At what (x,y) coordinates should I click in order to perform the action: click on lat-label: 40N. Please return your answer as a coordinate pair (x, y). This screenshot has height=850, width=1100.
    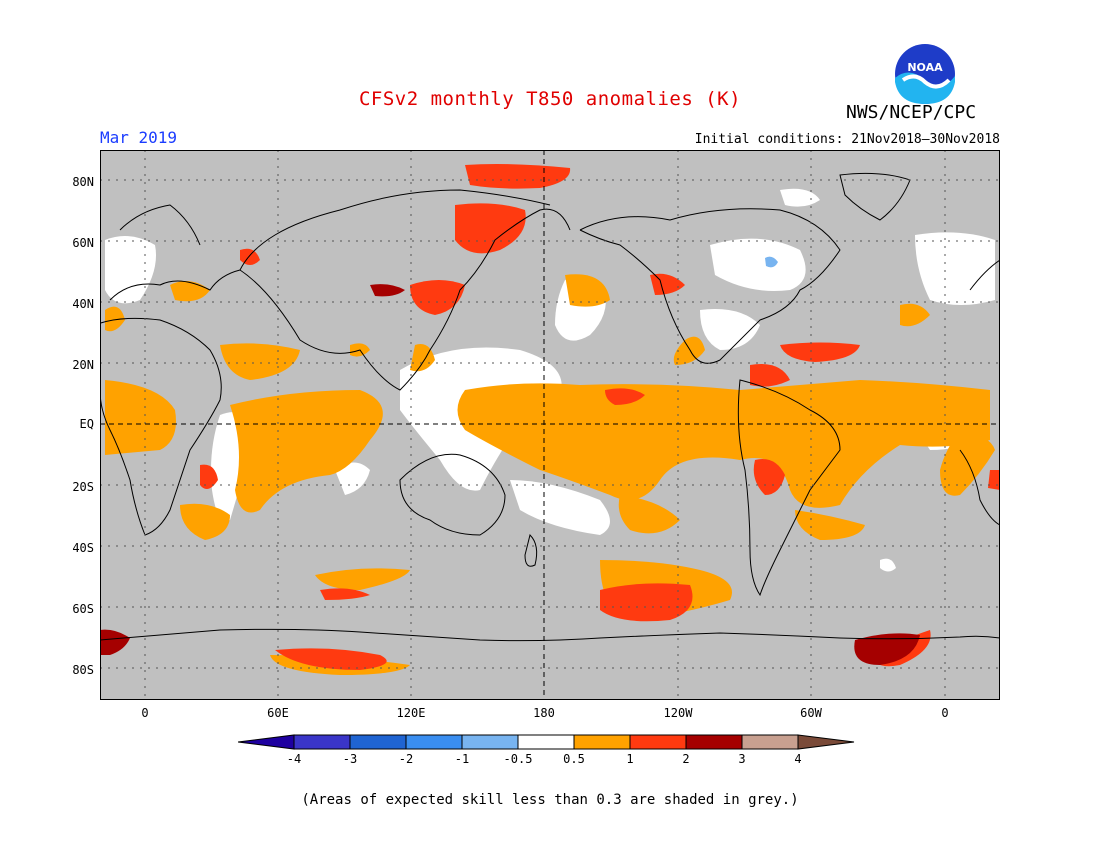
    Looking at the image, I should click on (83, 304).